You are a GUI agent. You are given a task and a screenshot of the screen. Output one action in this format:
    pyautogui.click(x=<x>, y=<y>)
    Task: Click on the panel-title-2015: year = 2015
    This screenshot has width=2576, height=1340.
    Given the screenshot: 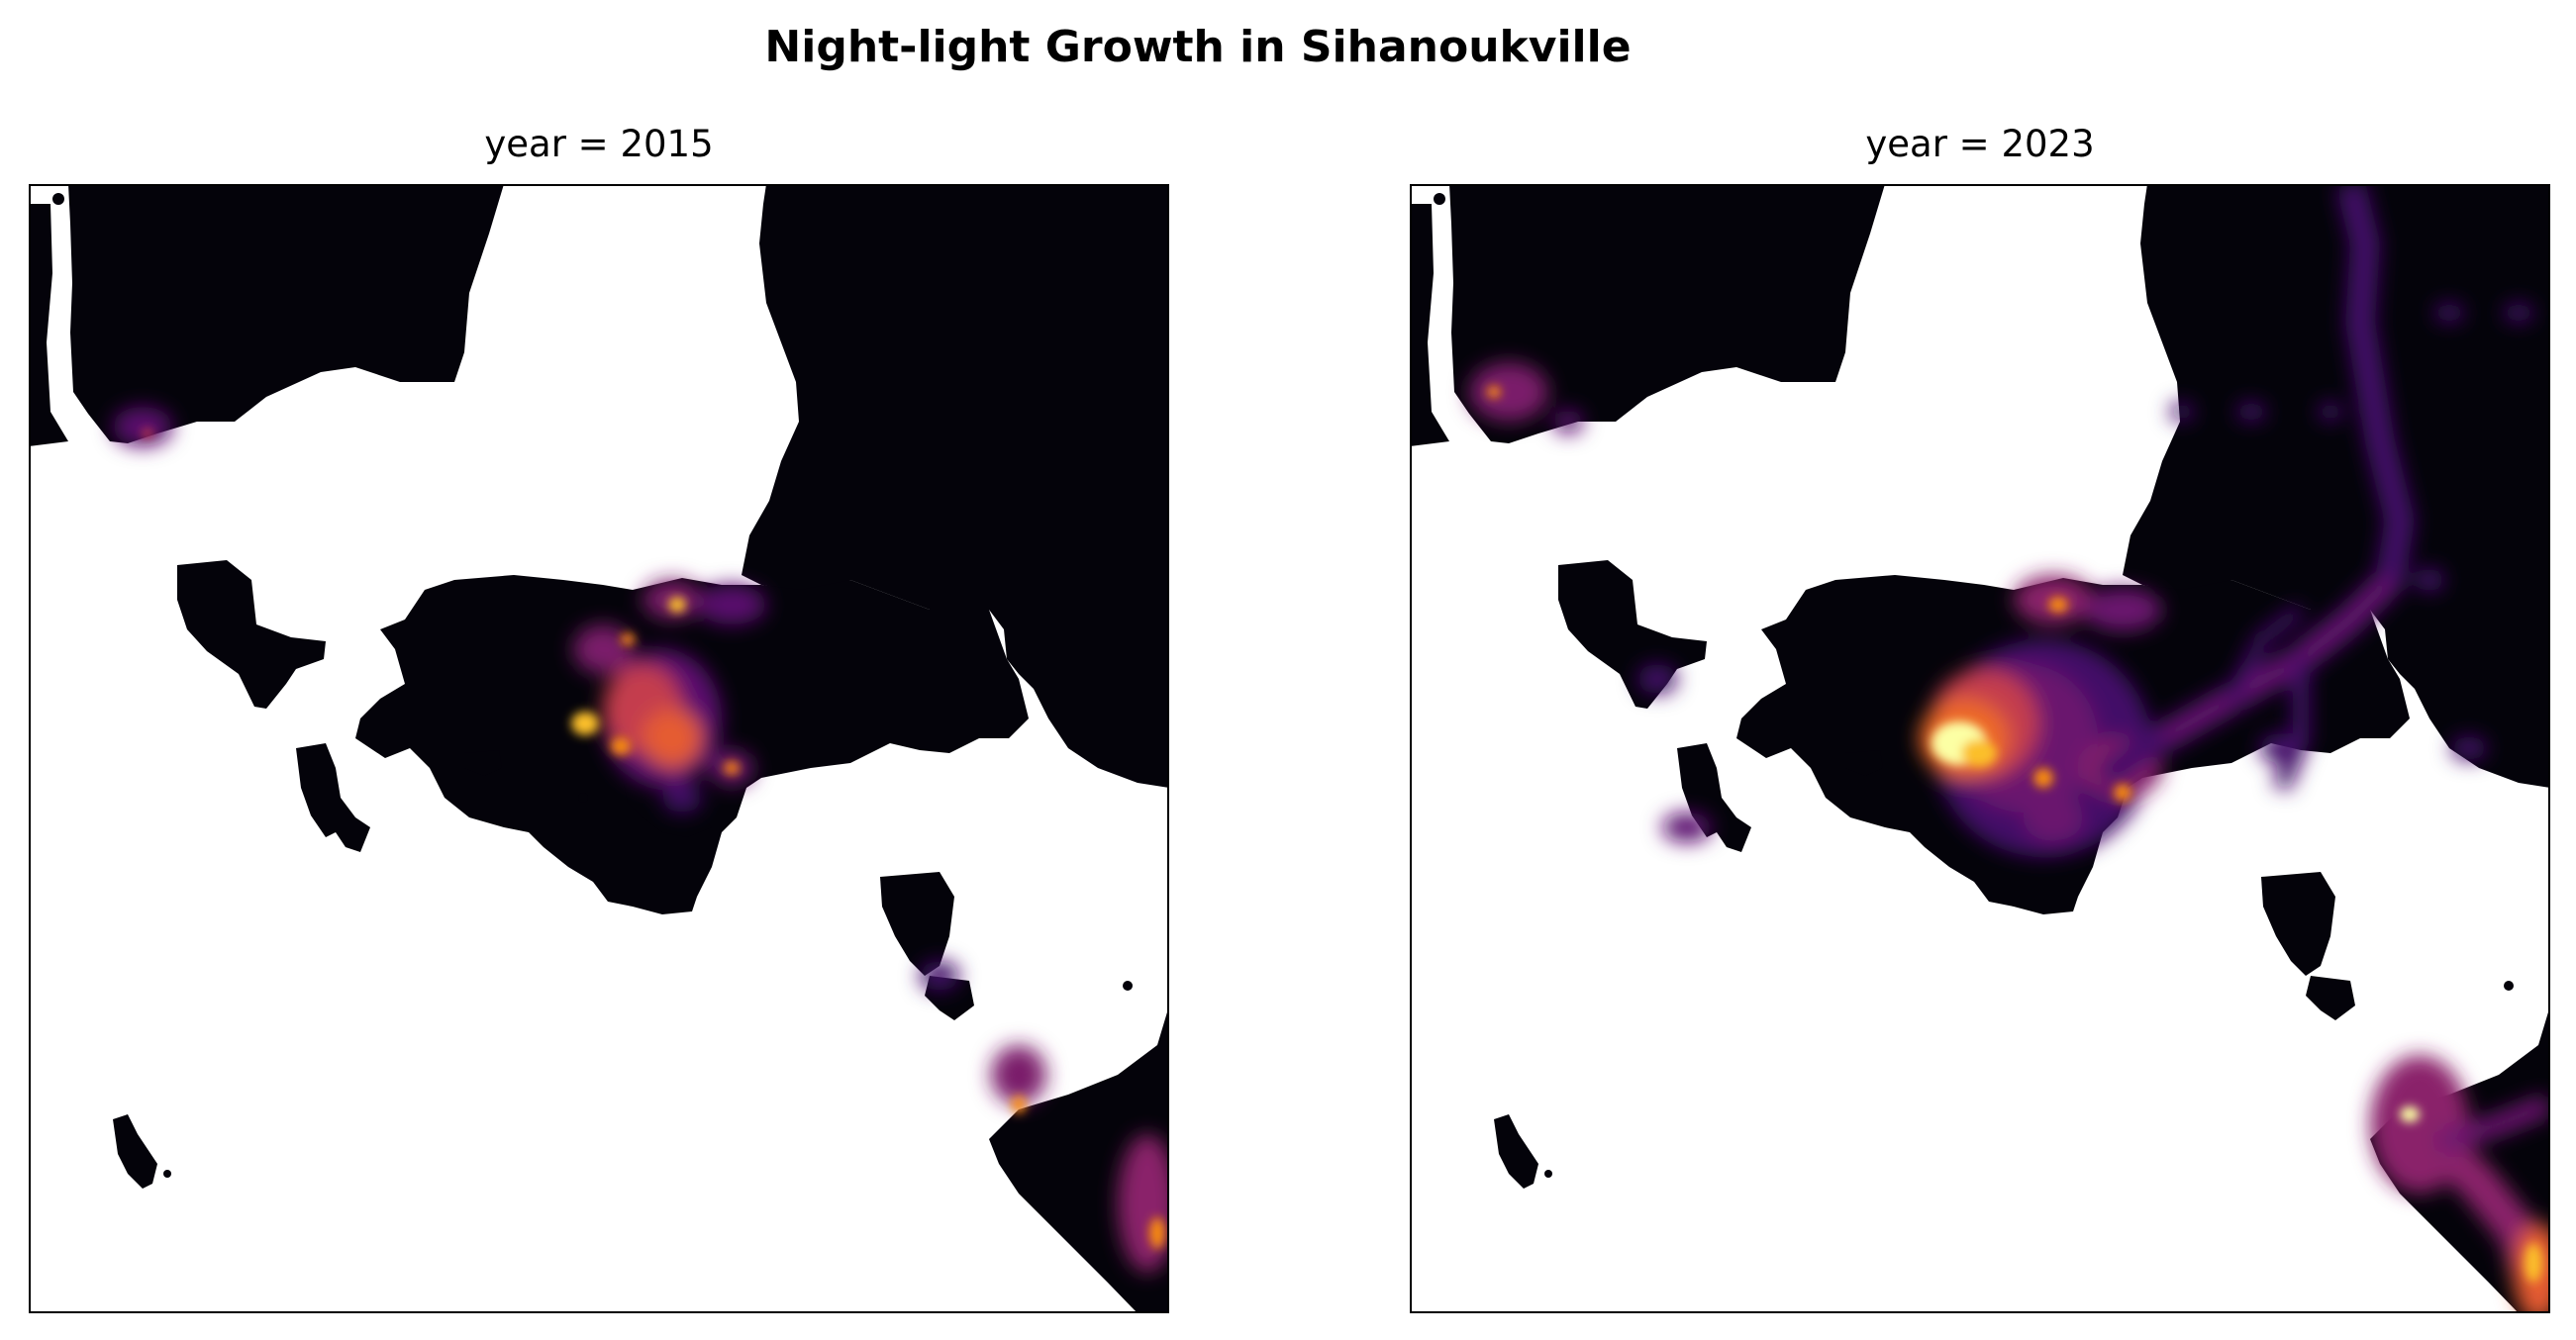 What is the action you would take?
    pyautogui.click(x=599, y=144)
    